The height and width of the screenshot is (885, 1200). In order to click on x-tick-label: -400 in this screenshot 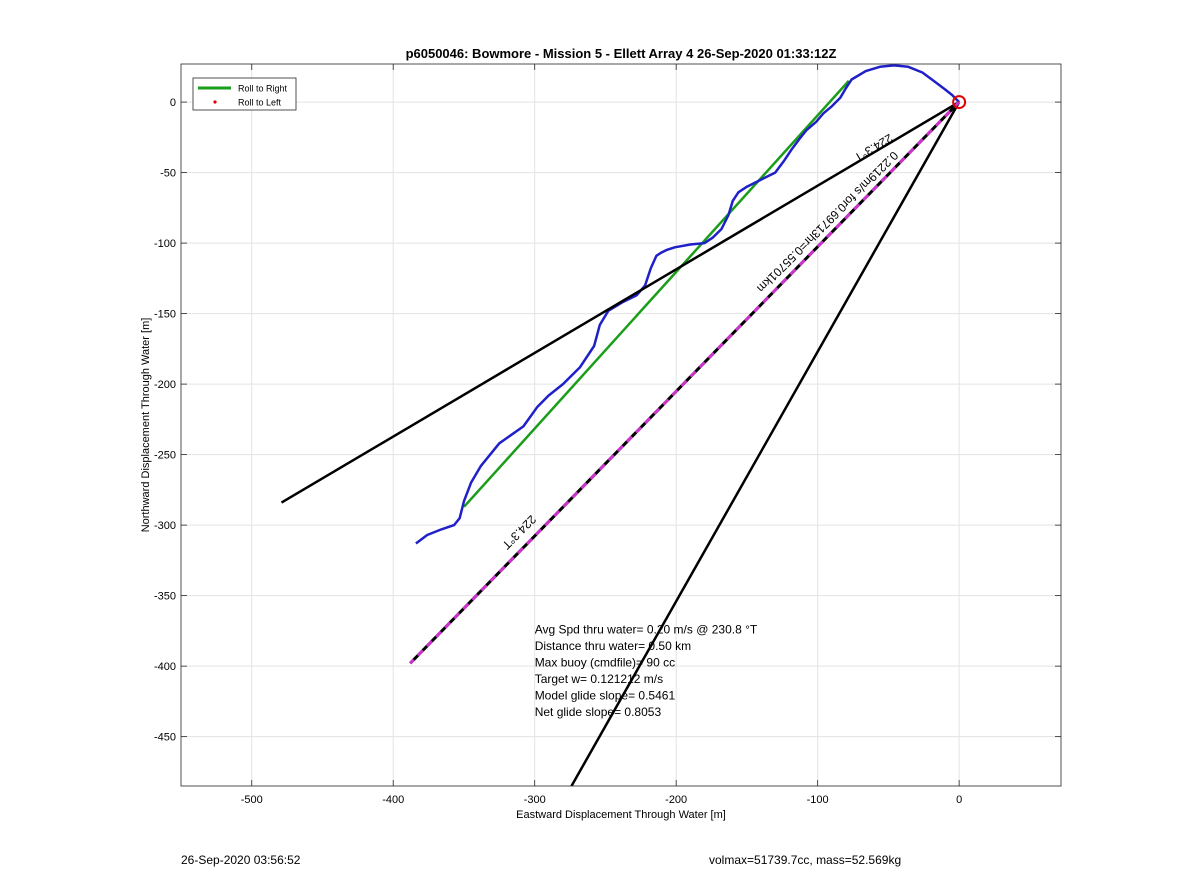, I will do `click(393, 800)`.